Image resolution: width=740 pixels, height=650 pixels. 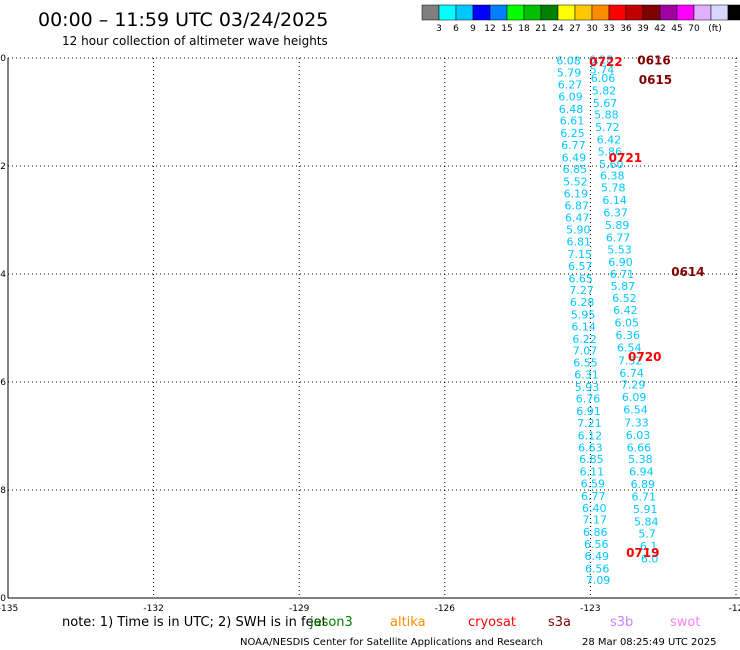 What do you see at coordinates (593, 496) in the screenshot?
I see `wave-height-value: 6.77` at bounding box center [593, 496].